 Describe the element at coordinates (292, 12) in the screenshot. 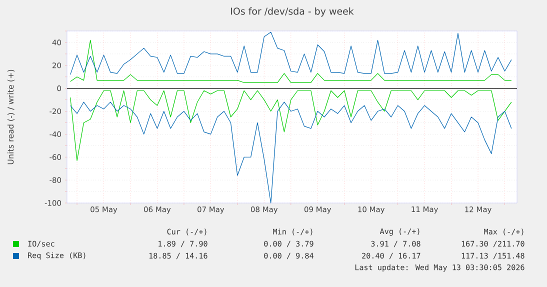

I see `chart-title: IOs for /dev/sda - by week` at that location.